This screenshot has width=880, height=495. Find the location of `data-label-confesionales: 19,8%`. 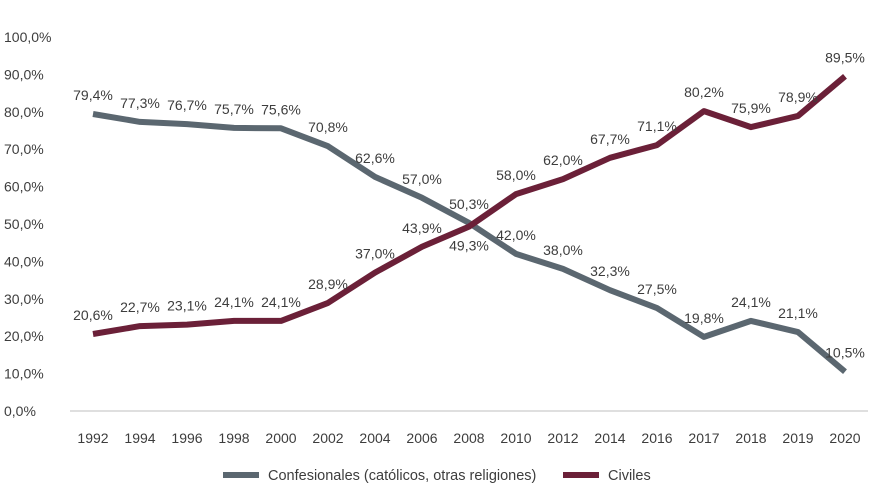

data-label-confesionales: 19,8% is located at coordinates (704, 318).